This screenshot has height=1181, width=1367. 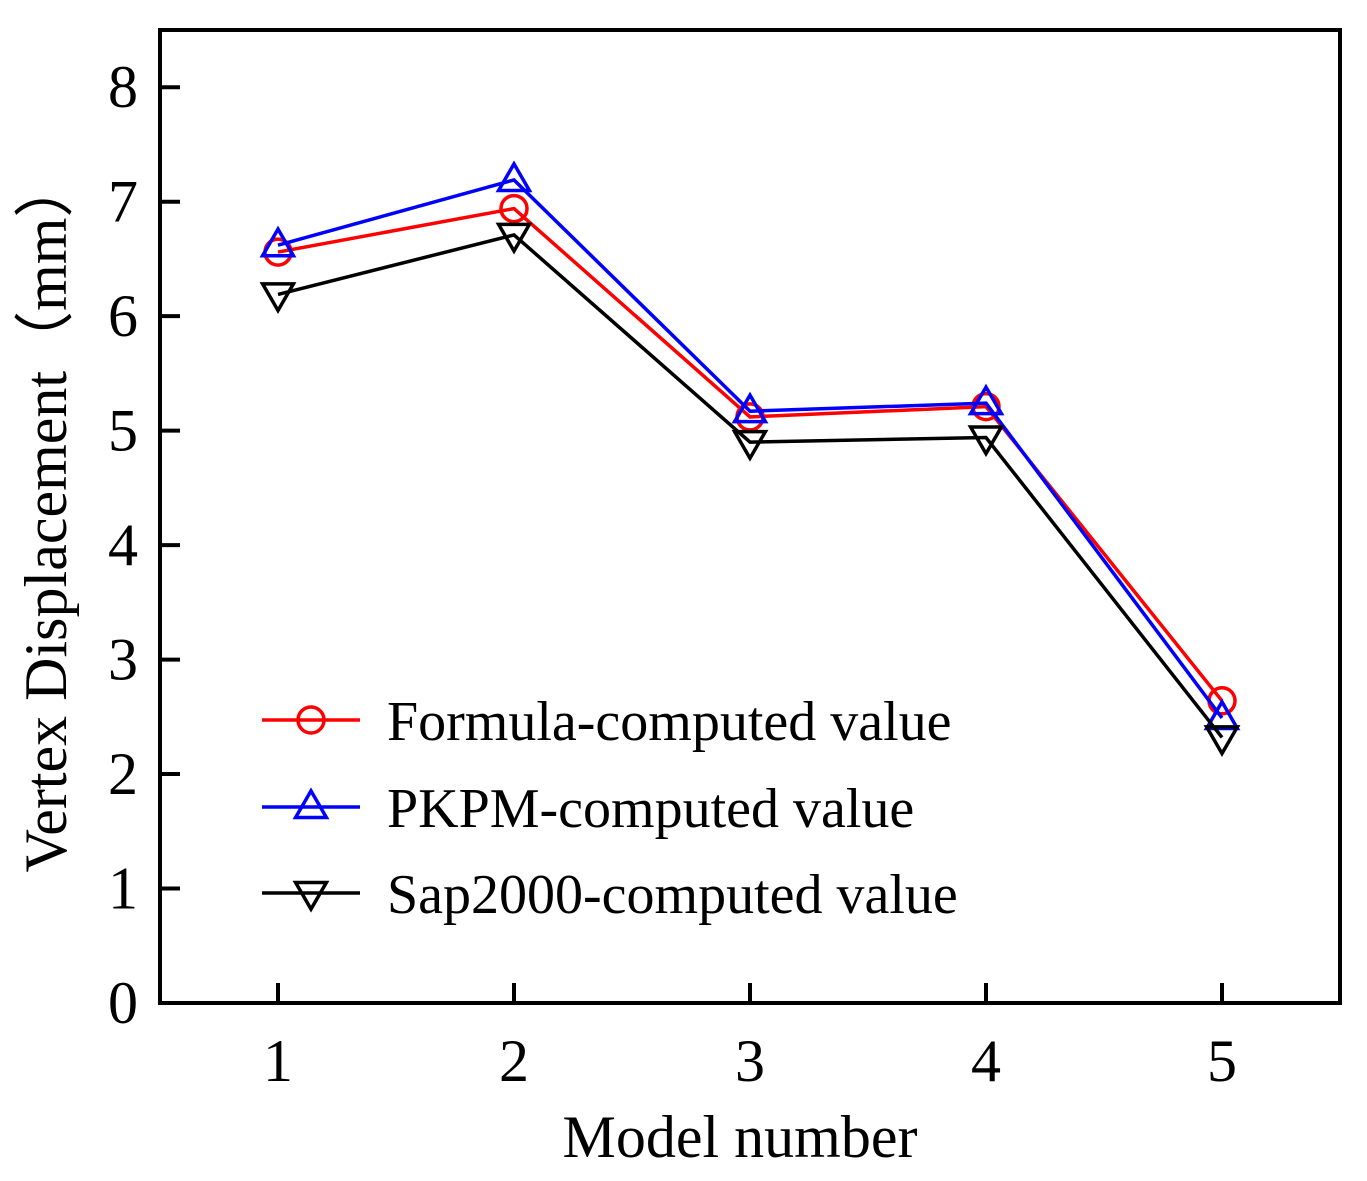 I want to click on legend-label: PKPM-computed value, so click(x=650, y=809).